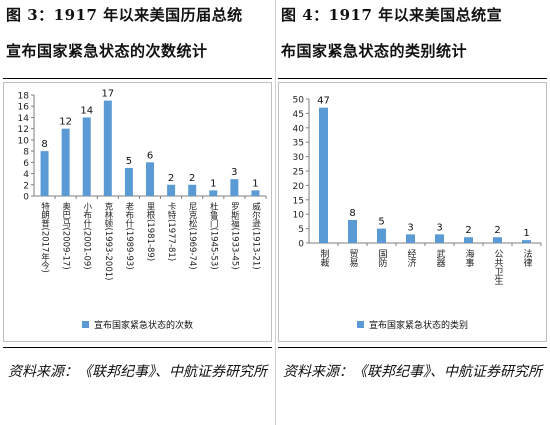 The width and height of the screenshot is (550, 425). Describe the element at coordinates (418, 326) in the screenshot. I see `legend-label: 宣布国家紧急状态的类别` at that location.